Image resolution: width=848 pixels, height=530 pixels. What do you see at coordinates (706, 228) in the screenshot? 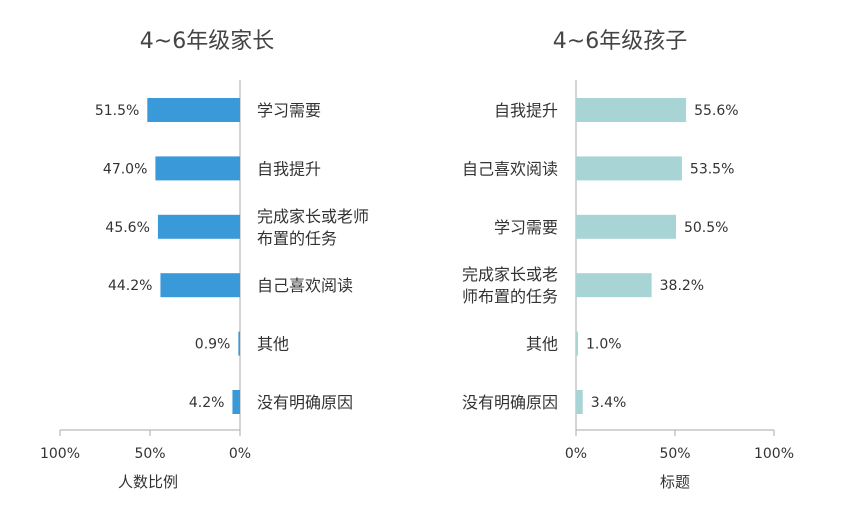
I see `right-value-label: 50.5%` at bounding box center [706, 228].